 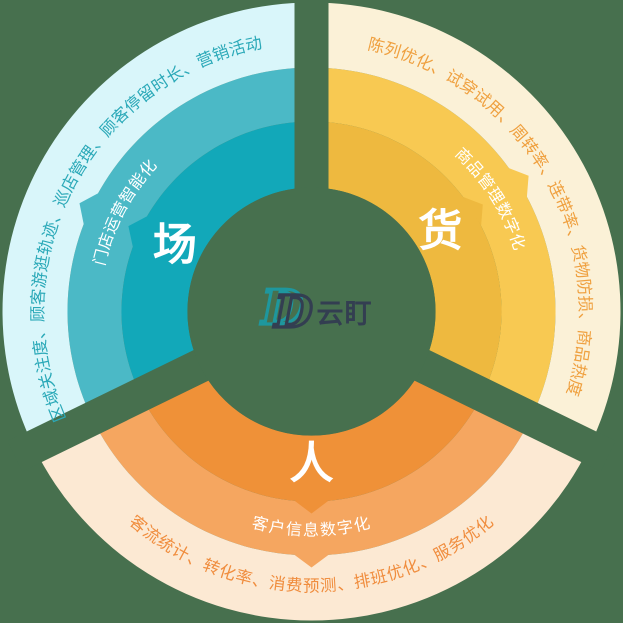 What do you see at coordinates (406, 258) in the screenshot?
I see `segment-goods-core-ring` at bounding box center [406, 258].